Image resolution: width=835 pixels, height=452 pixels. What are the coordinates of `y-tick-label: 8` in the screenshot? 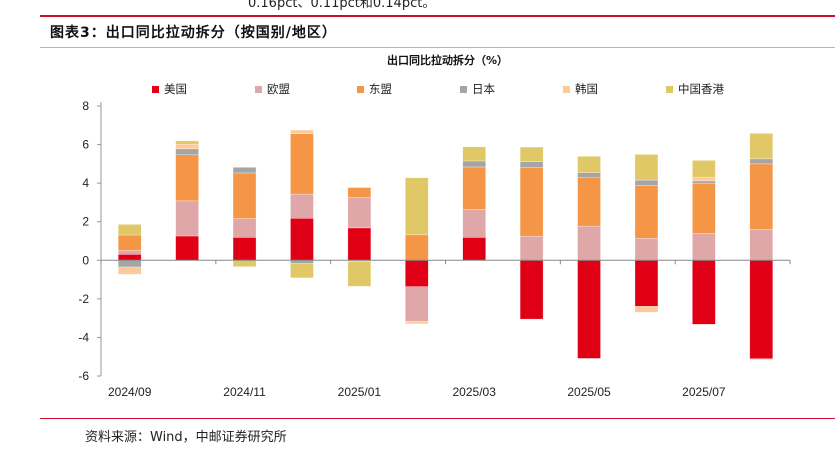 It's located at (85, 106).